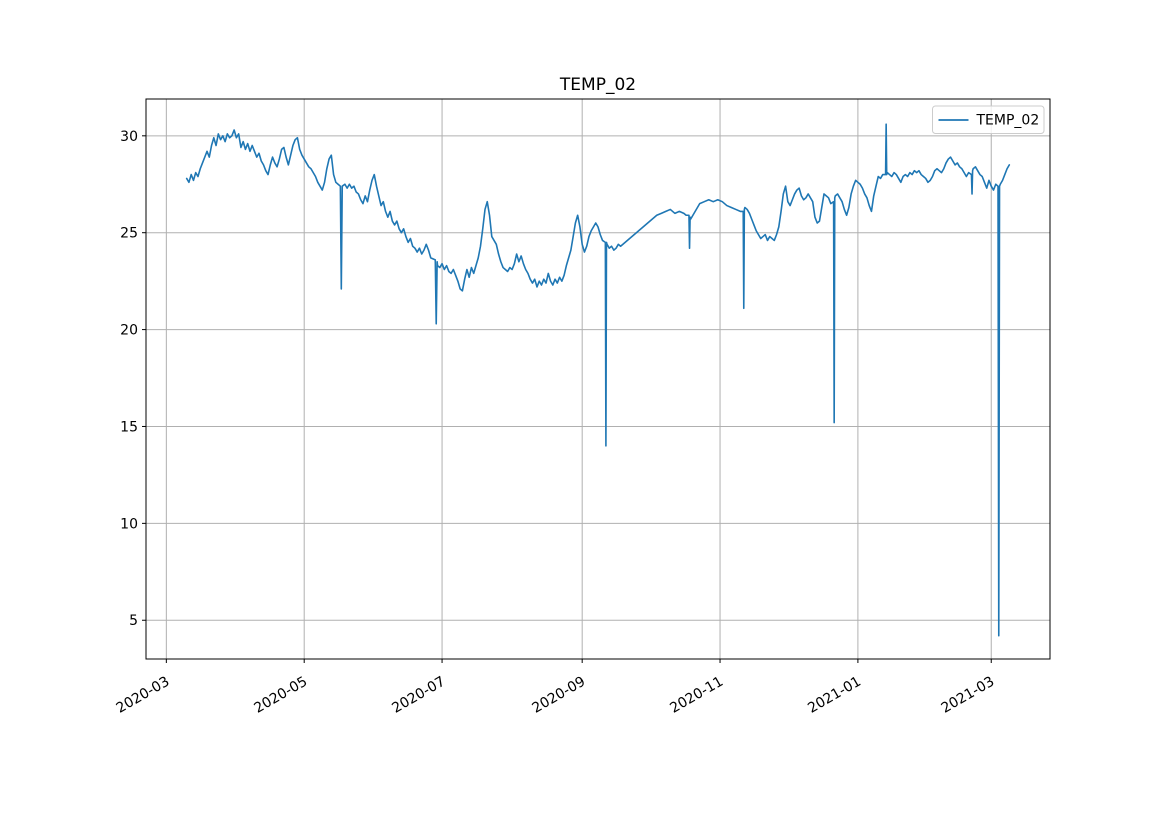  I want to click on legend: TEMP_02, so click(988, 119).